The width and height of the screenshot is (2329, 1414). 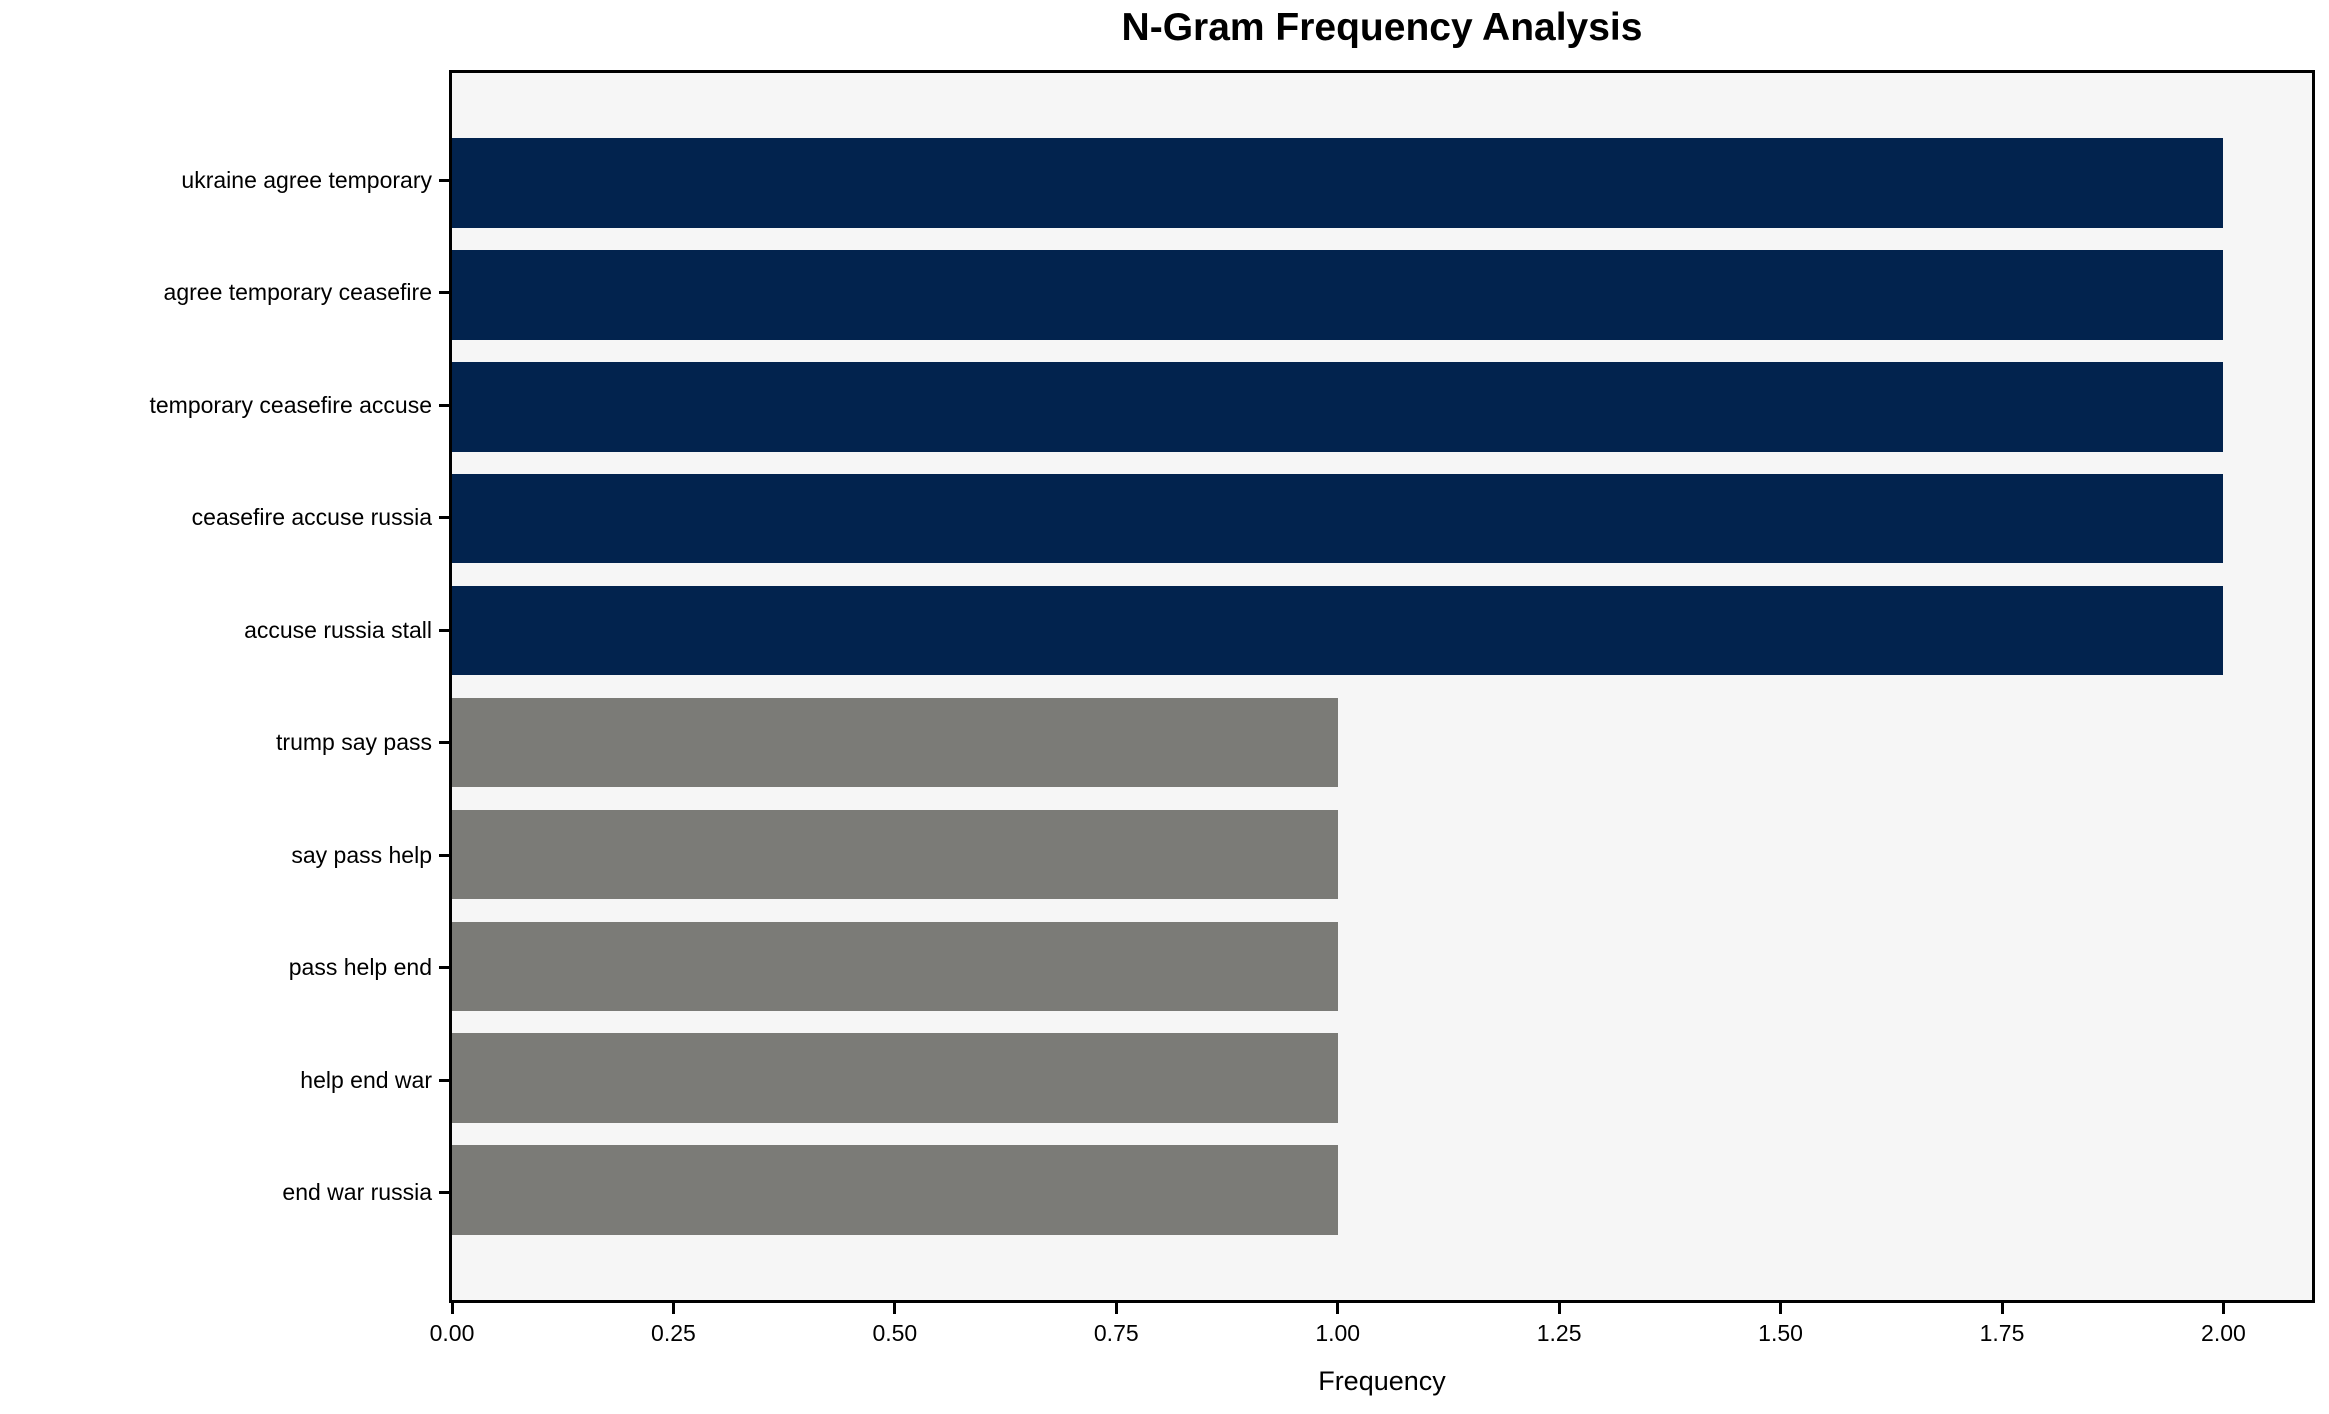 I want to click on y-axis-label-row: accuse russia stall, so click(x=224, y=630).